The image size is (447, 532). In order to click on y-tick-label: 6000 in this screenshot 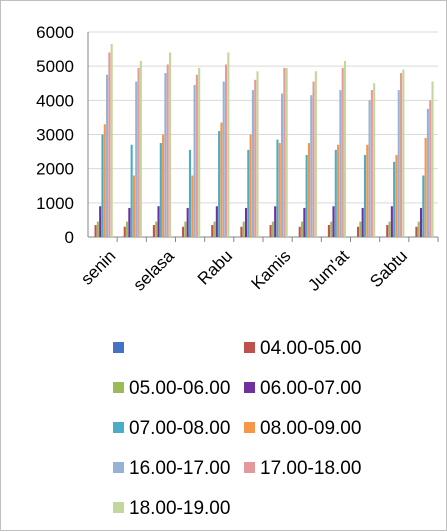, I will do `click(55, 32)`.